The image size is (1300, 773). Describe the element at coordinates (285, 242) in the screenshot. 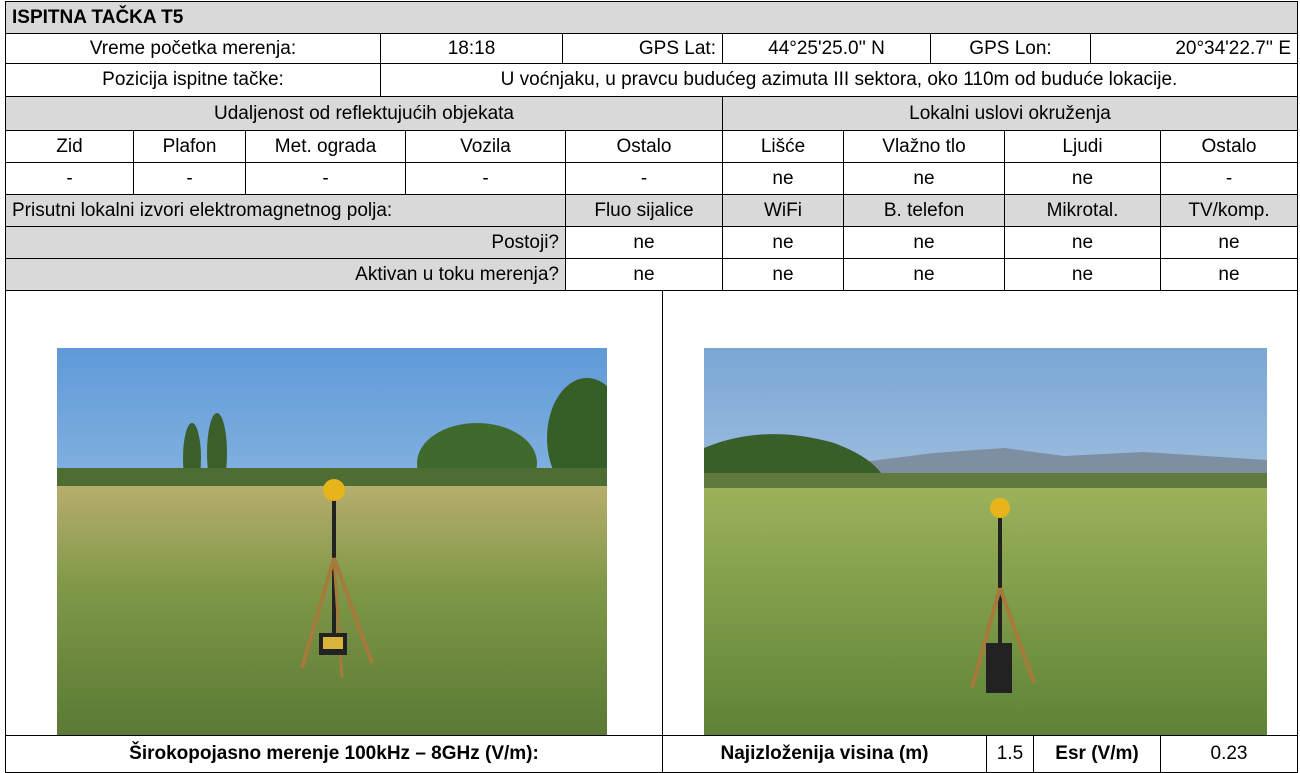

I see `row-label: Postoji?` at that location.